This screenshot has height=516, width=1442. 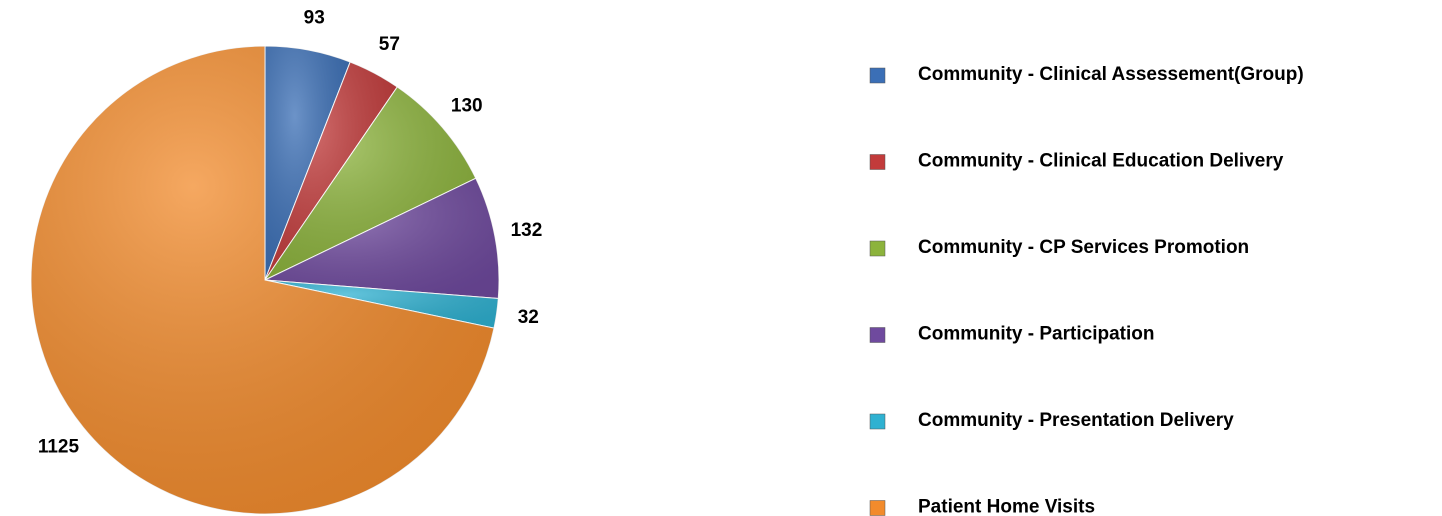 What do you see at coordinates (389, 44) in the screenshot?
I see `data-label: 57` at bounding box center [389, 44].